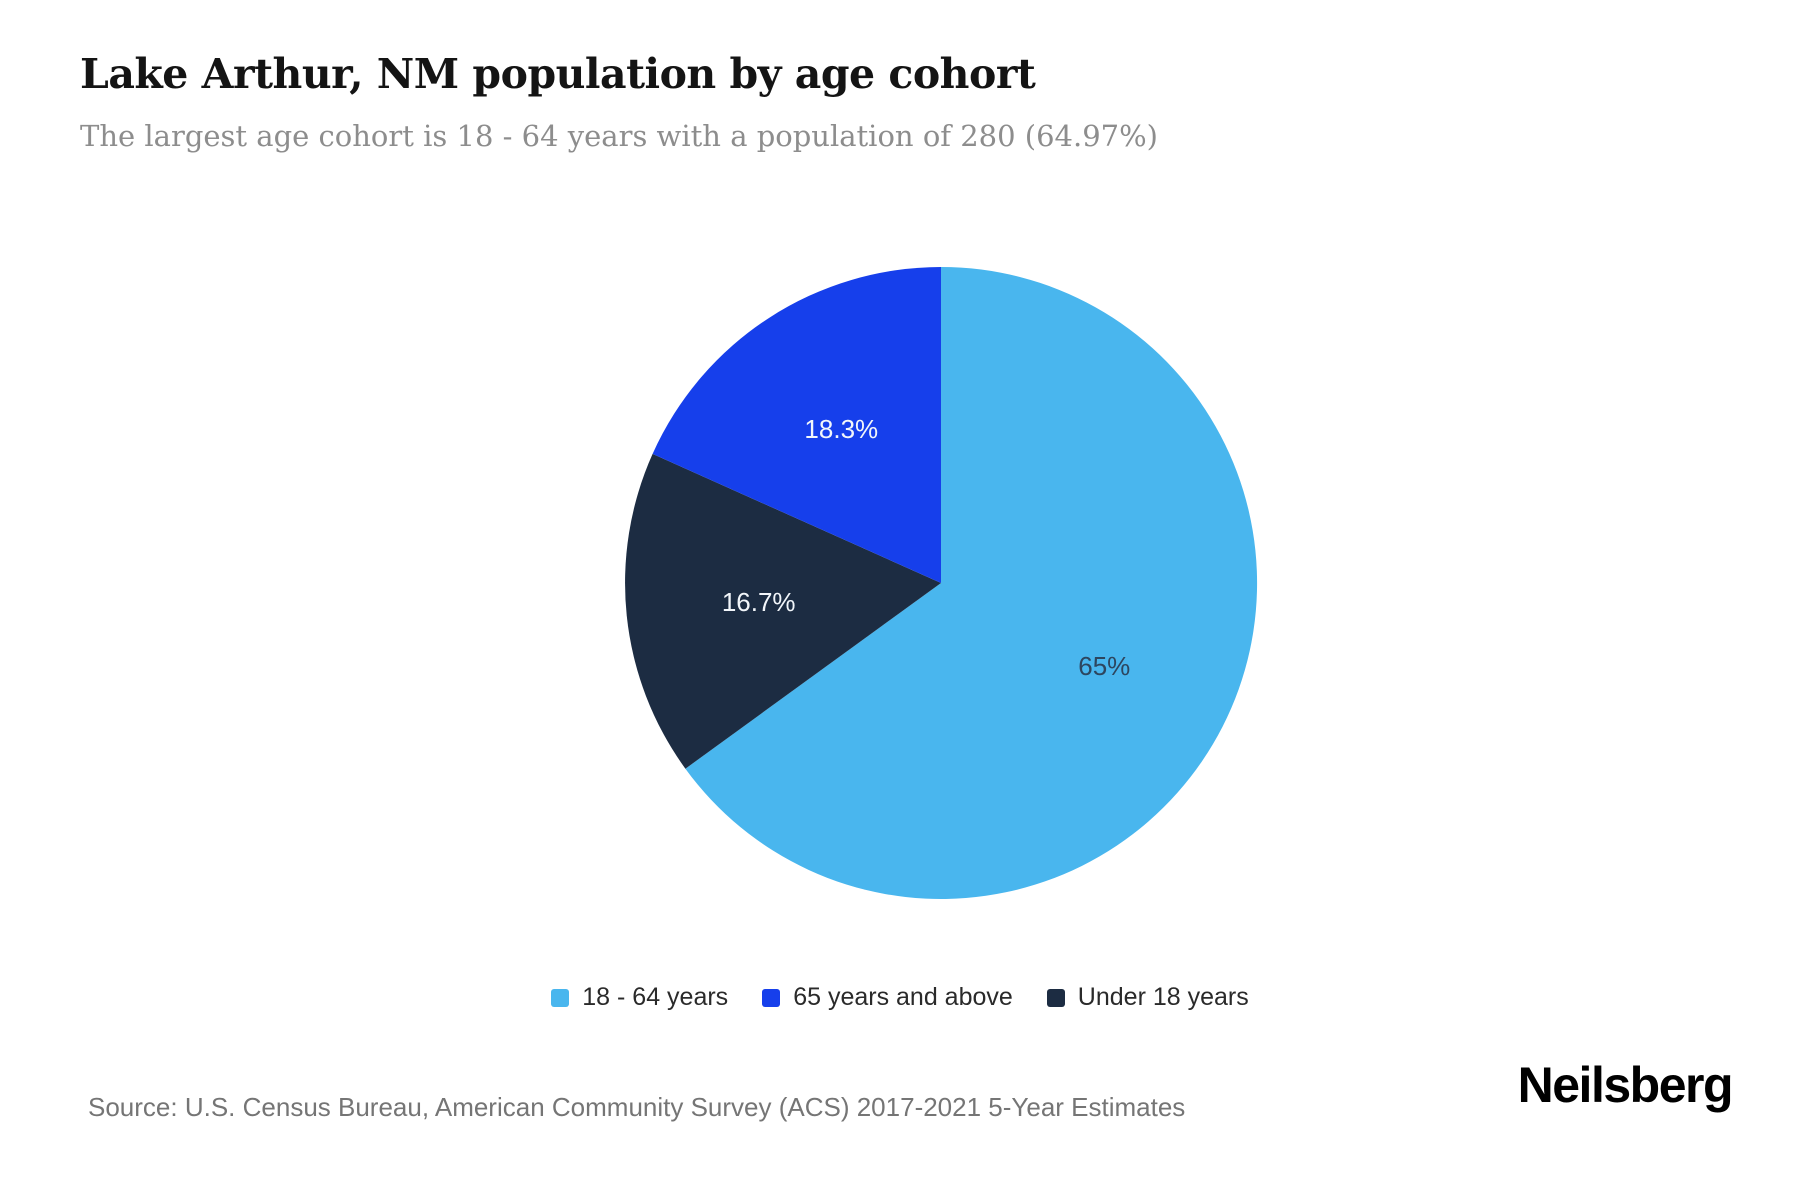 The height and width of the screenshot is (1200, 1800). Describe the element at coordinates (1163, 997) in the screenshot. I see `legend-label: Under 18 years` at that location.